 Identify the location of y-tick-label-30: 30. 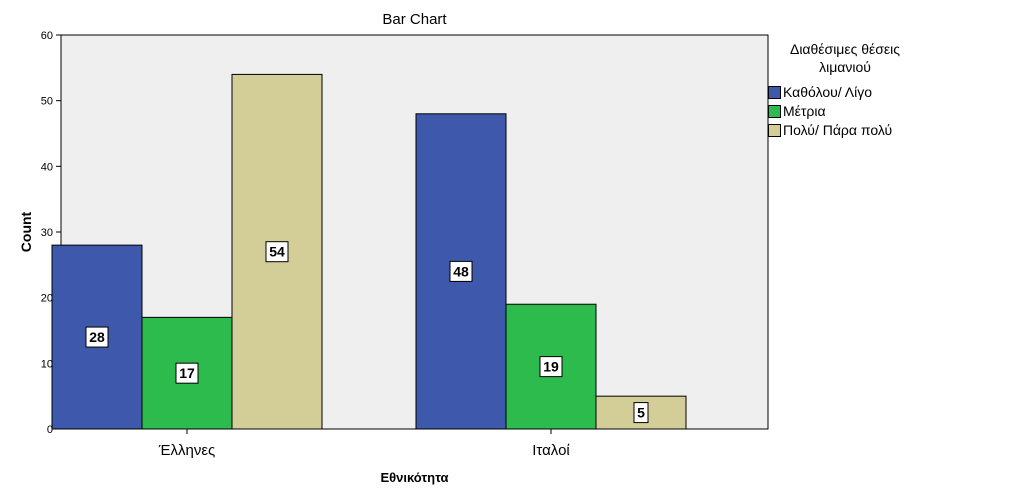
(47, 233).